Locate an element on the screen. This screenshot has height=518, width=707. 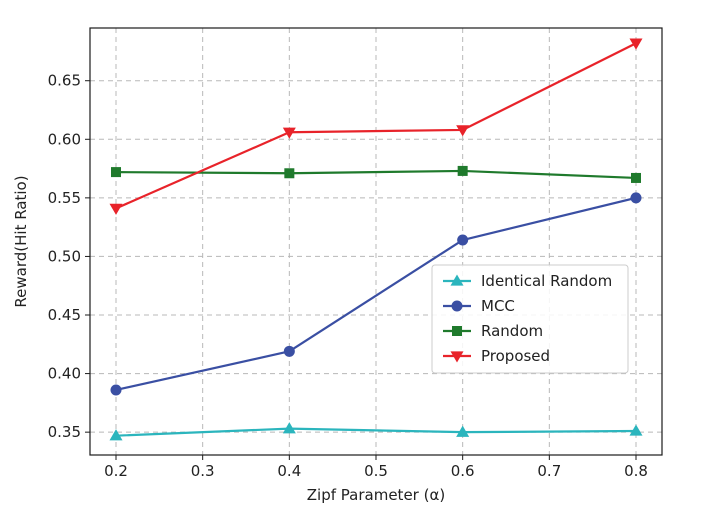
legend-marker-mcc is located at coordinates (457, 306).